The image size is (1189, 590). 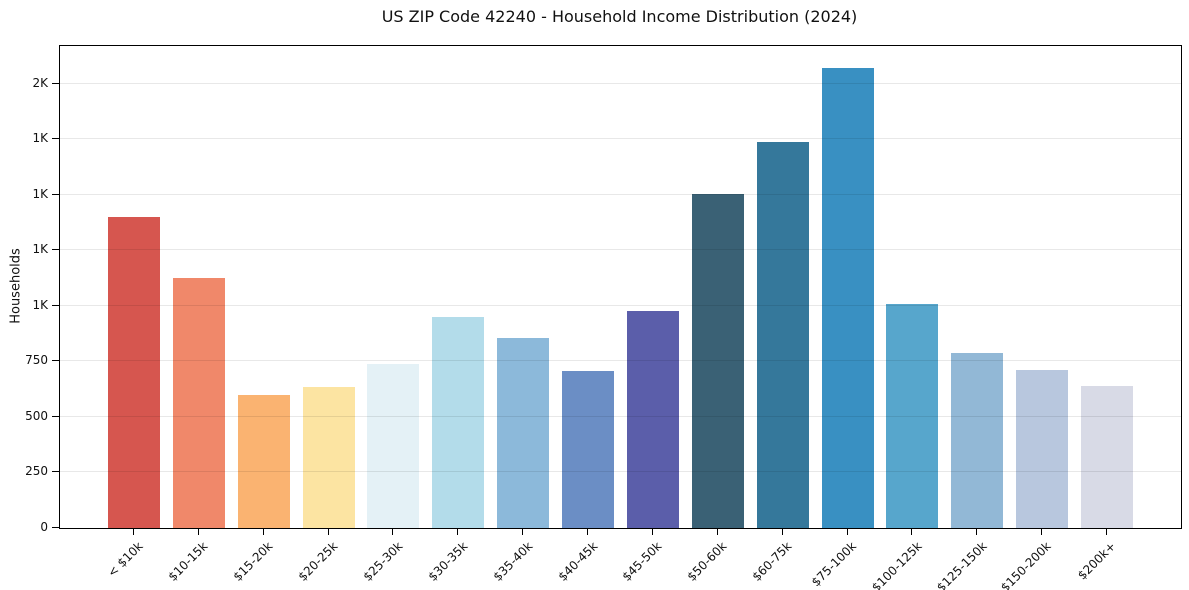 I want to click on y-axis-label: Households, so click(x=16, y=286).